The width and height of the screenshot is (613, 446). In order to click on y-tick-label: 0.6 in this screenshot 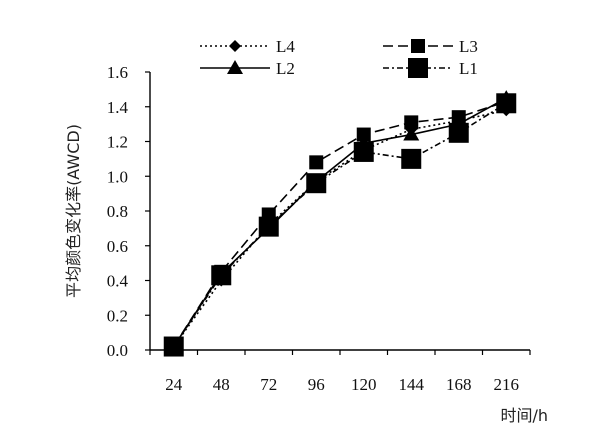, I will do `click(117, 246)`.